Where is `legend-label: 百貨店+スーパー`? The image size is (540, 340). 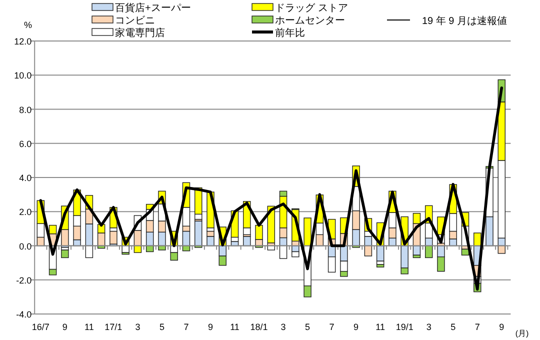
legend-label: 百貨店+スーパー is located at coordinates (153, 8).